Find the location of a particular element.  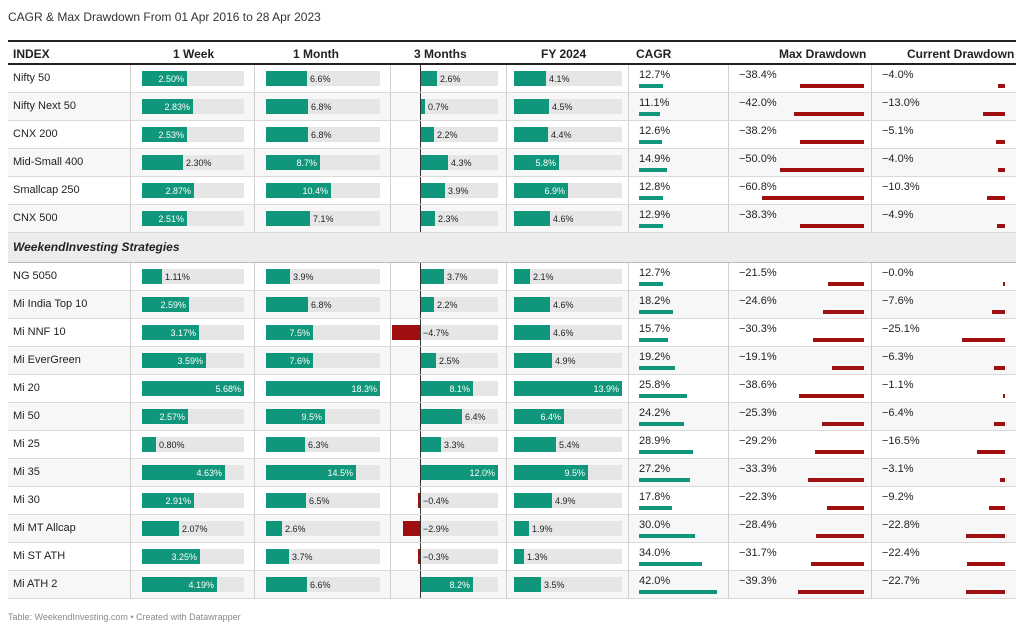

current-drawdown-value: −0.0% is located at coordinates (898, 273).